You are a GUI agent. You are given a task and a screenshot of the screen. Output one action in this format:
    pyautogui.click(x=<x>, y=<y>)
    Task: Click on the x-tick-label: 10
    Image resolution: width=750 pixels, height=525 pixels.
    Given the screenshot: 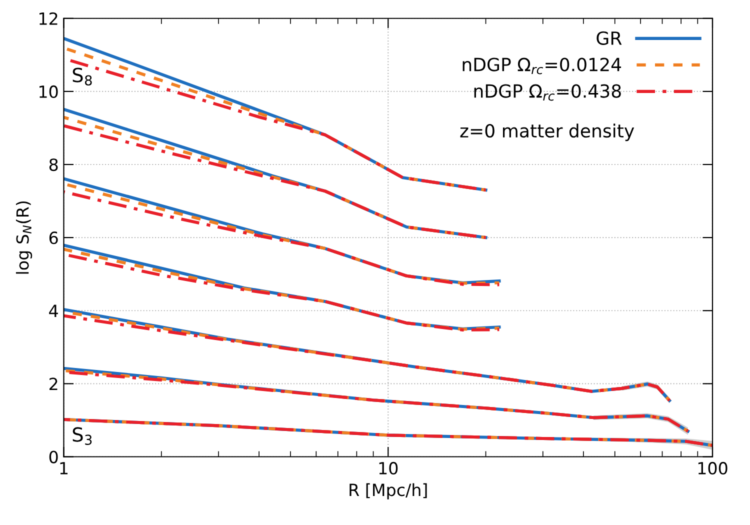 What is the action you would take?
    pyautogui.click(x=388, y=468)
    